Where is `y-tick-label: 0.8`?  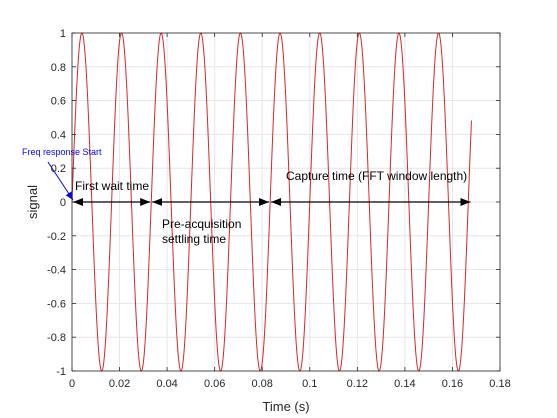 y-tick-label: 0.8 is located at coordinates (58, 68).